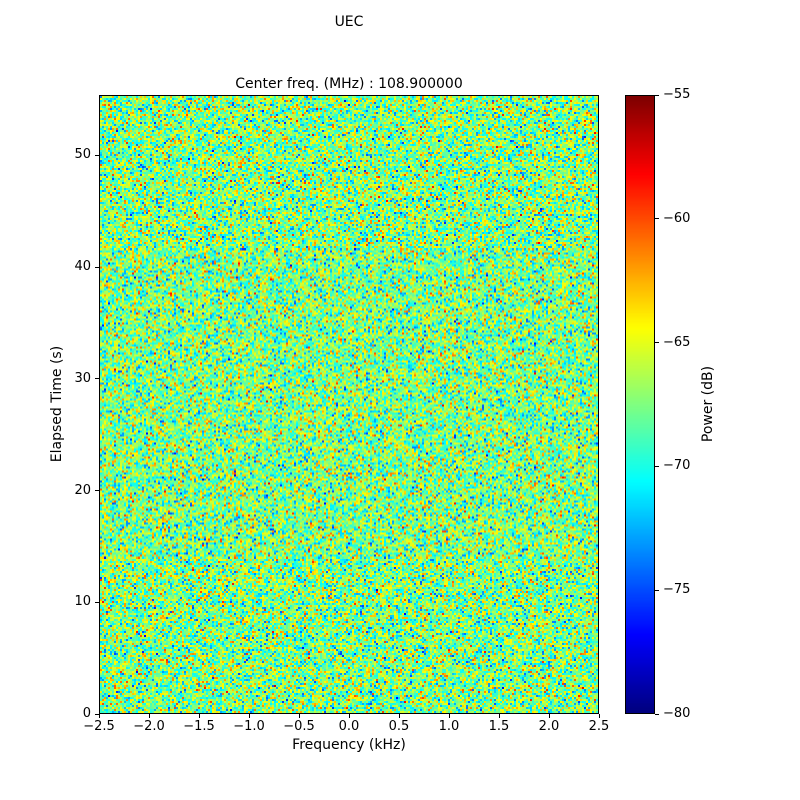  I want to click on colorbar-tick-label: −65, so click(677, 342).